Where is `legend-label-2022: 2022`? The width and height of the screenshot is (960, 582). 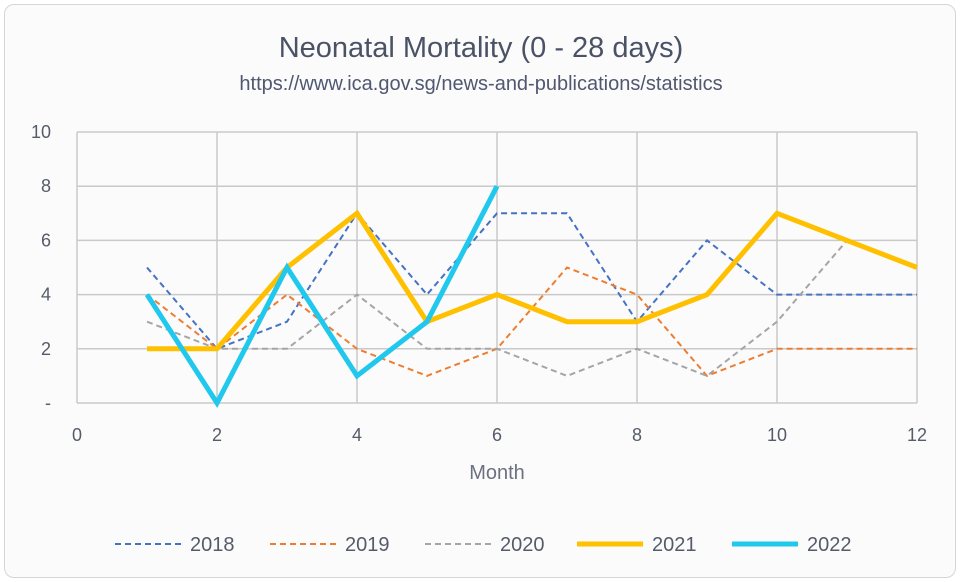 legend-label-2022: 2022 is located at coordinates (829, 545).